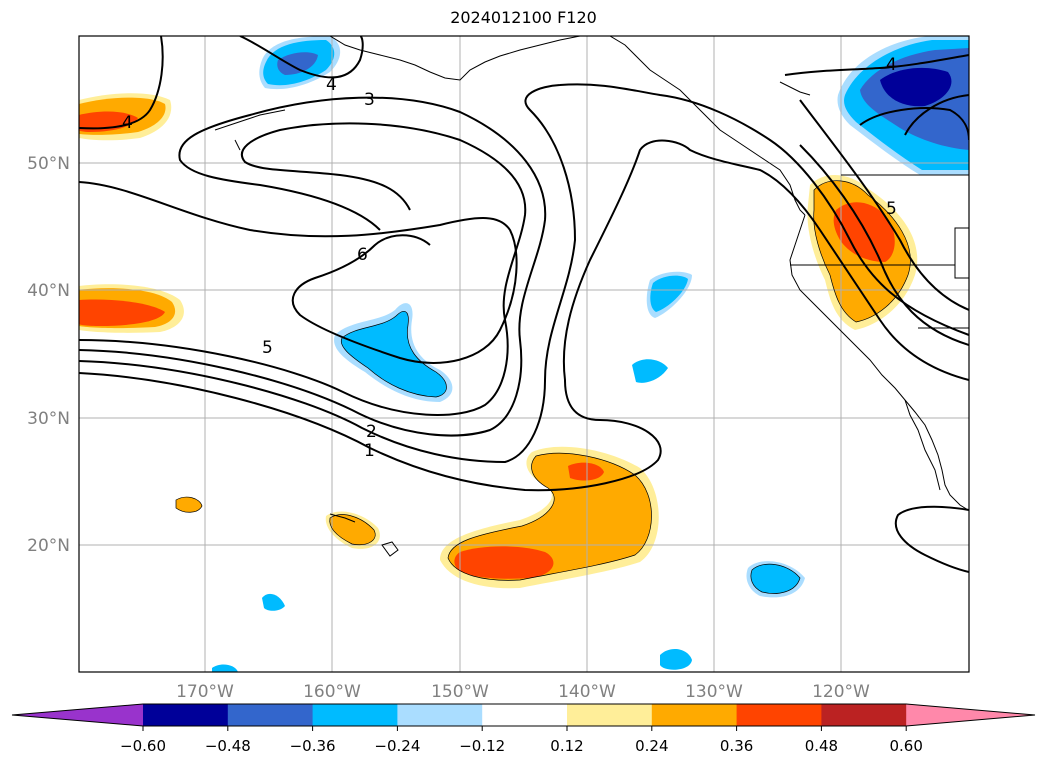 The height and width of the screenshot is (765, 1047). What do you see at coordinates (482, 746) in the screenshot?
I see `colorbar-tick-label: −0.12` at bounding box center [482, 746].